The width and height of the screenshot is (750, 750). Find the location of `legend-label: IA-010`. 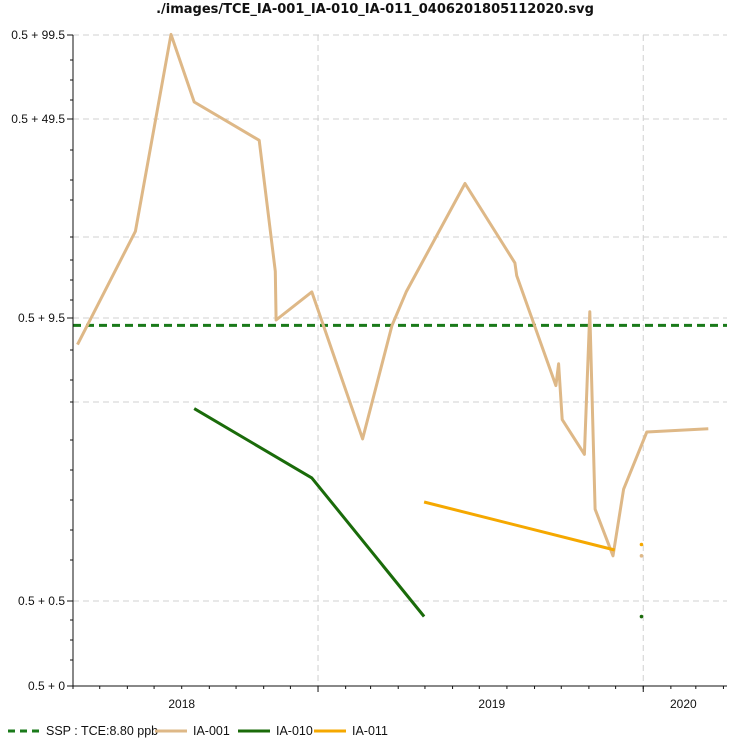

legend-label: IA-010 is located at coordinates (294, 731).